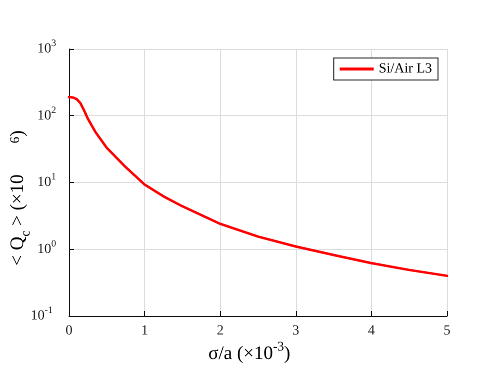  What do you see at coordinates (46, 47) in the screenshot?
I see `y-tick-label: 10$^{3}$` at bounding box center [46, 47].